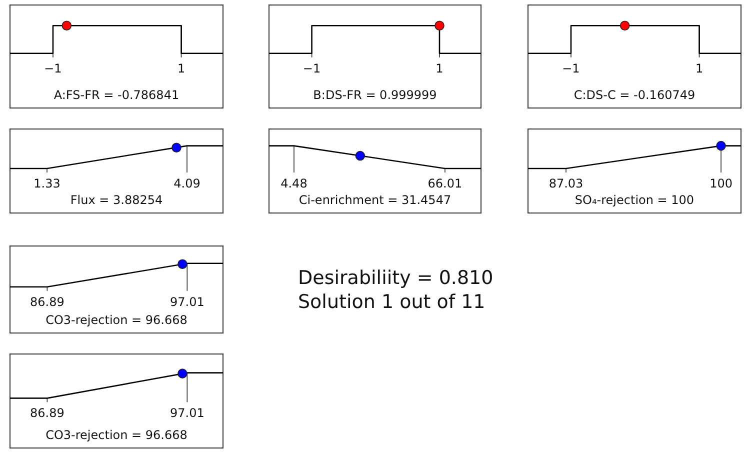  Describe the element at coordinates (445, 183) in the screenshot. I see `x-tick-label: 66.01` at that location.